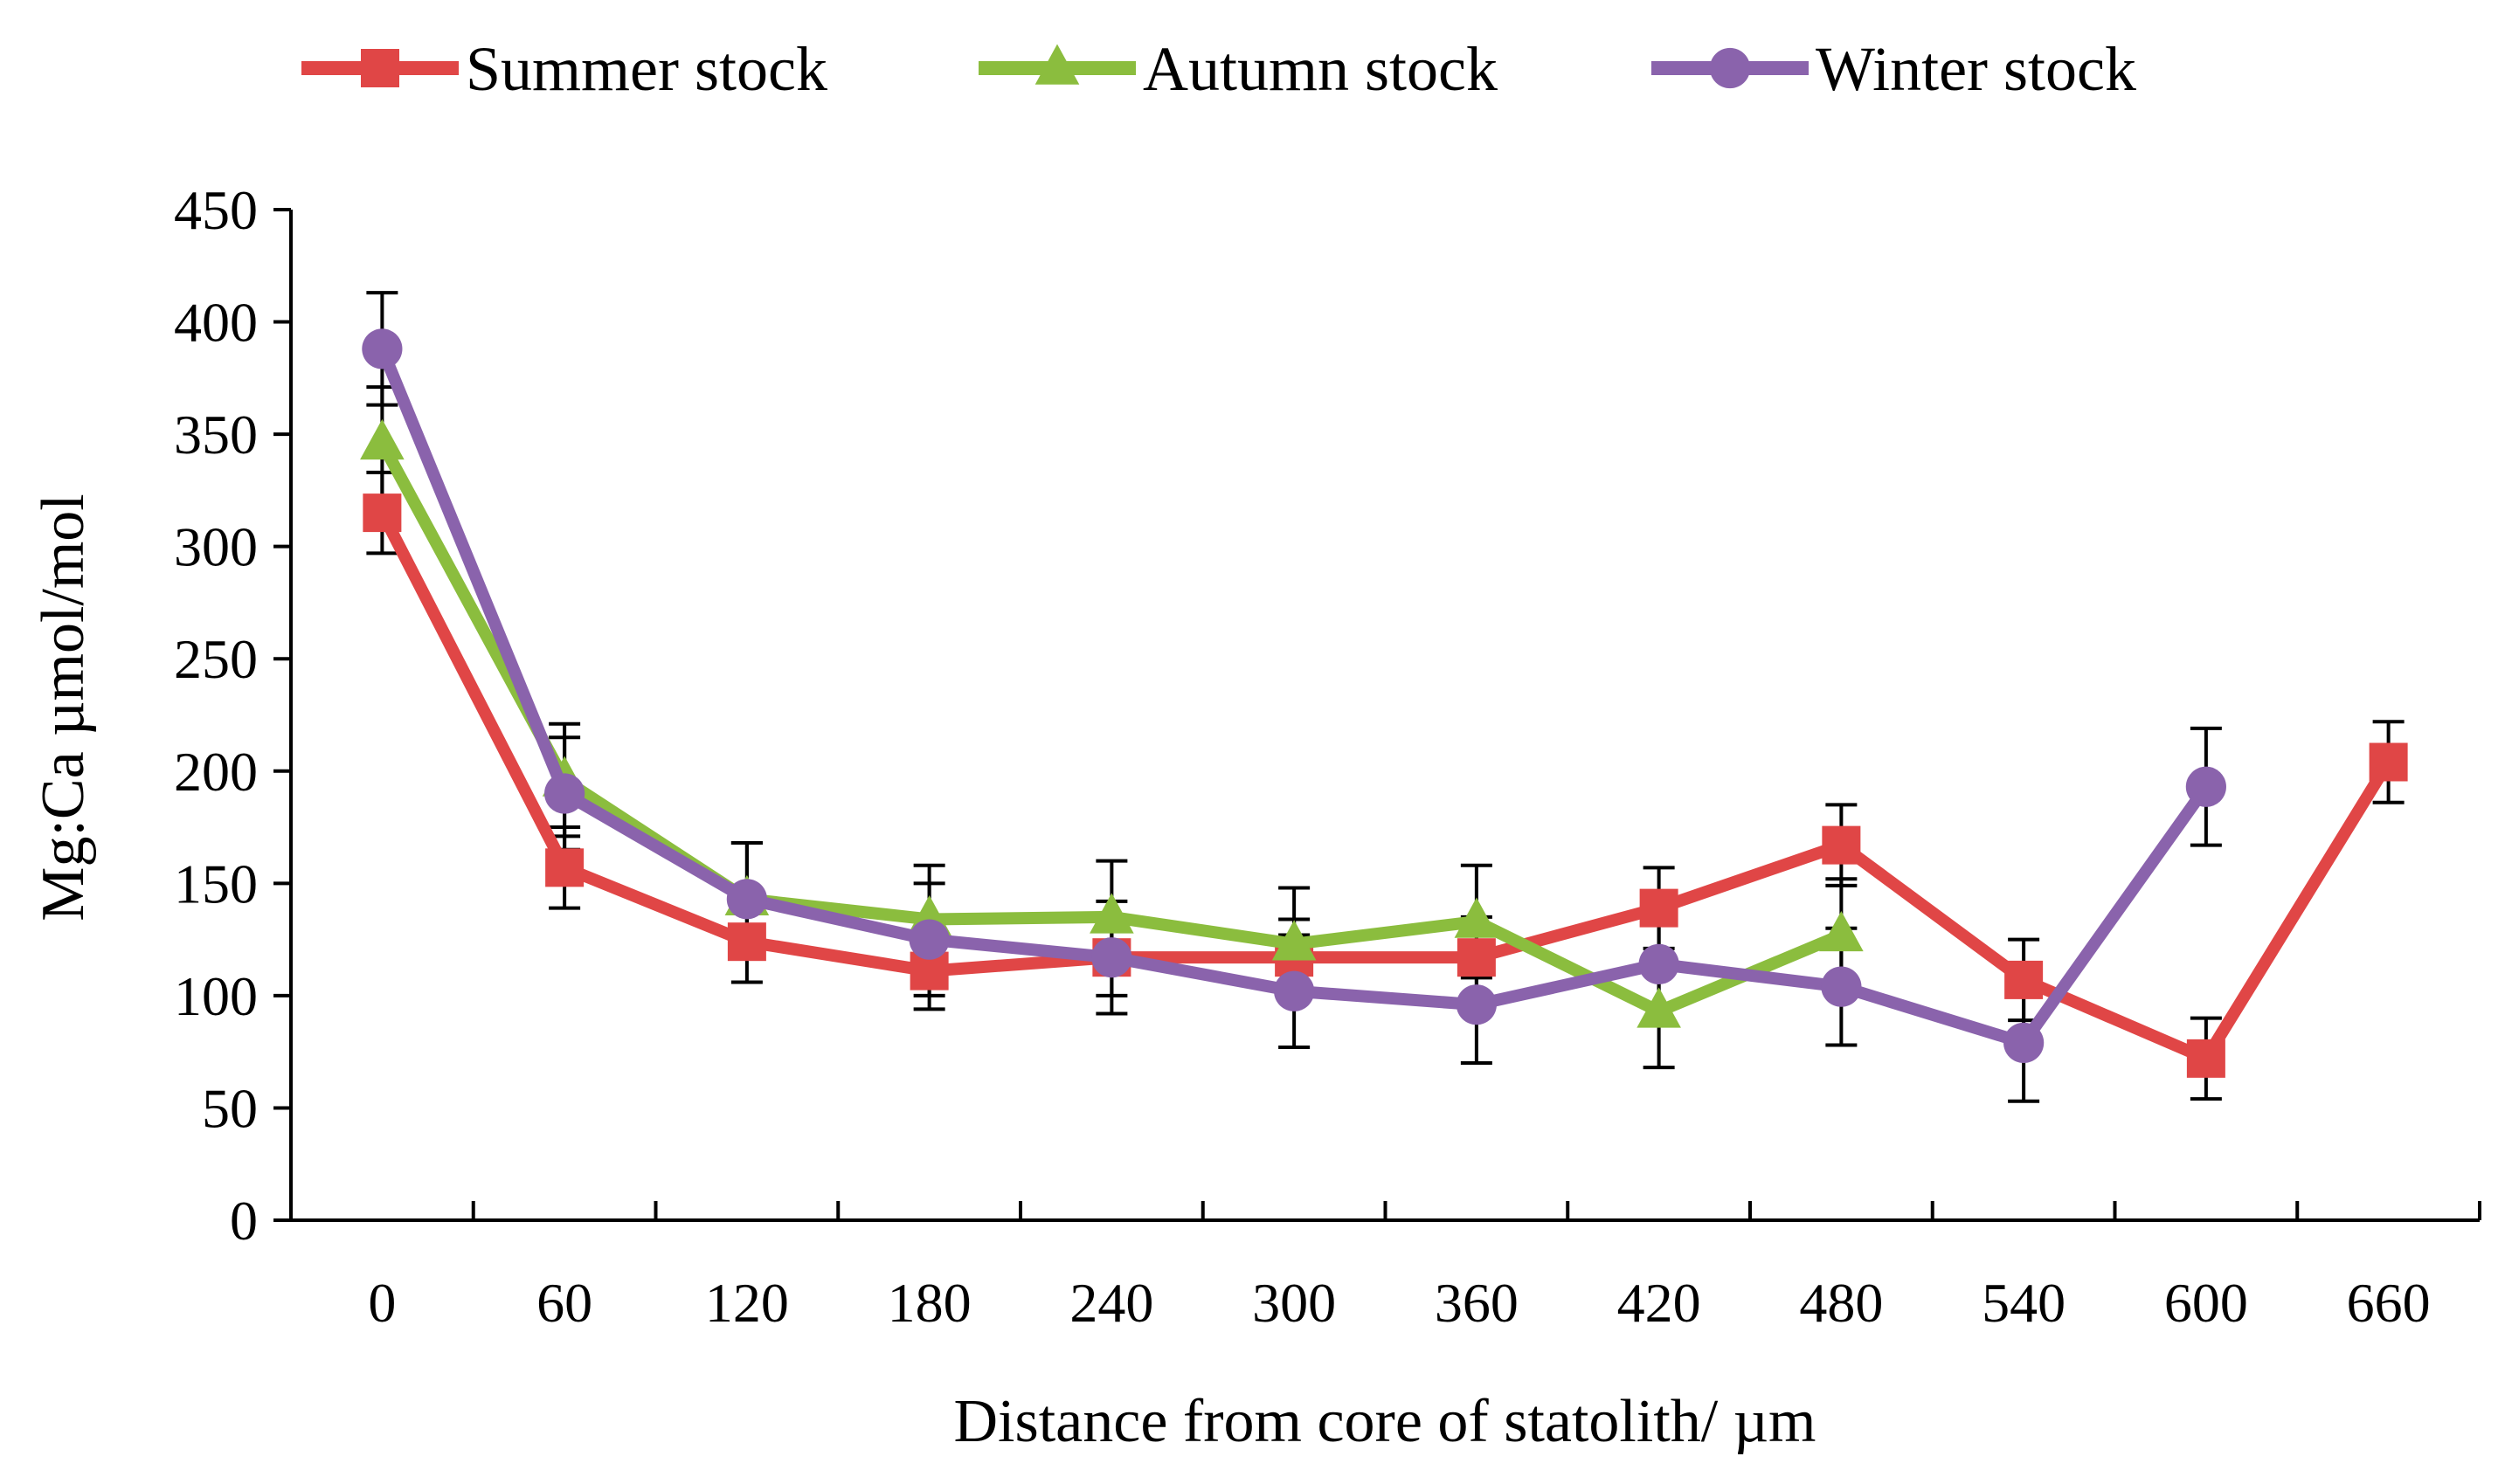 This screenshot has height=1484, width=2498. I want to click on x-tick-label: 240, so click(1111, 1303).